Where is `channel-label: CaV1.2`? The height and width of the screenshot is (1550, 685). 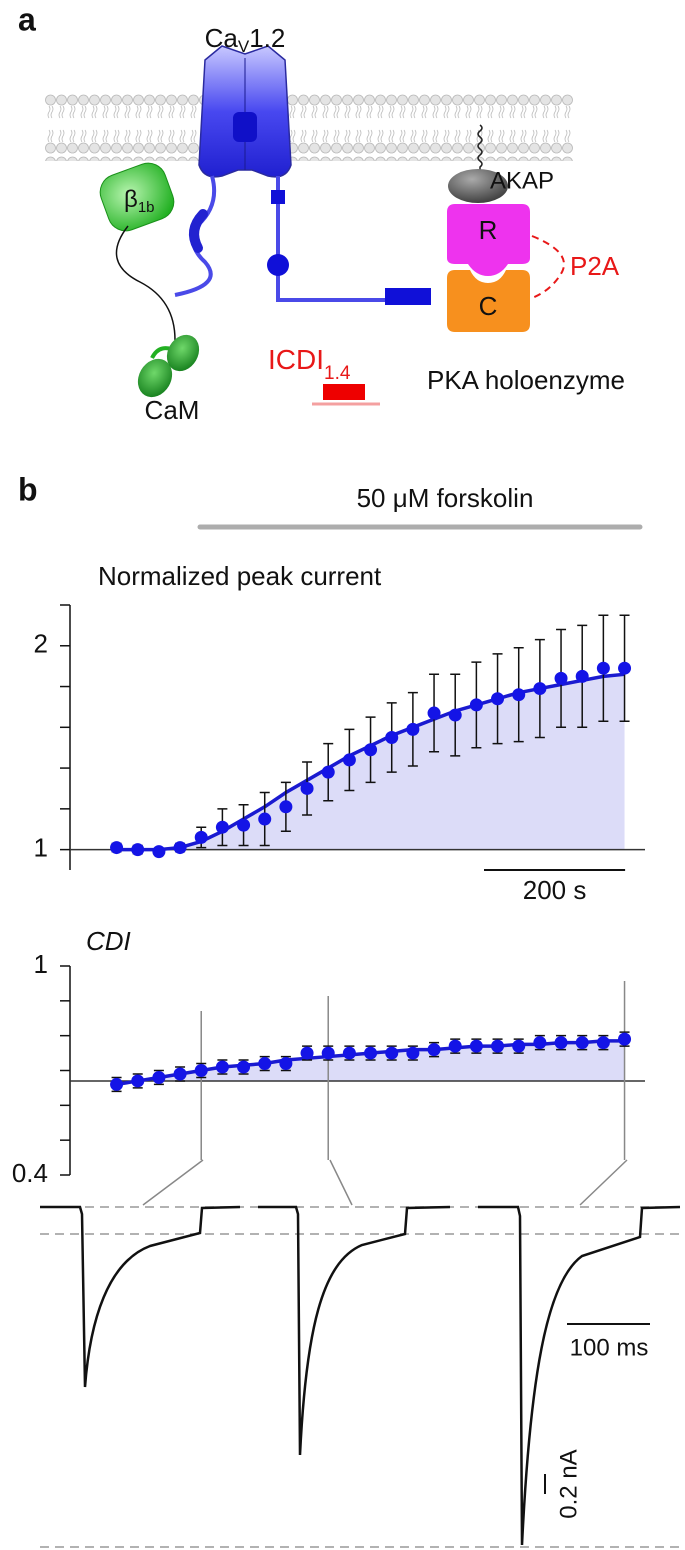
channel-label: CaV1.2 is located at coordinates (245, 40).